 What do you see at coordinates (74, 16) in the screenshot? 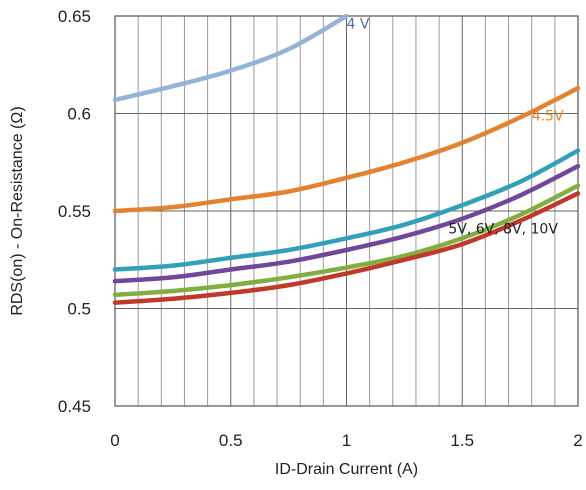
I see `y-tick-label: 0.65` at bounding box center [74, 16].